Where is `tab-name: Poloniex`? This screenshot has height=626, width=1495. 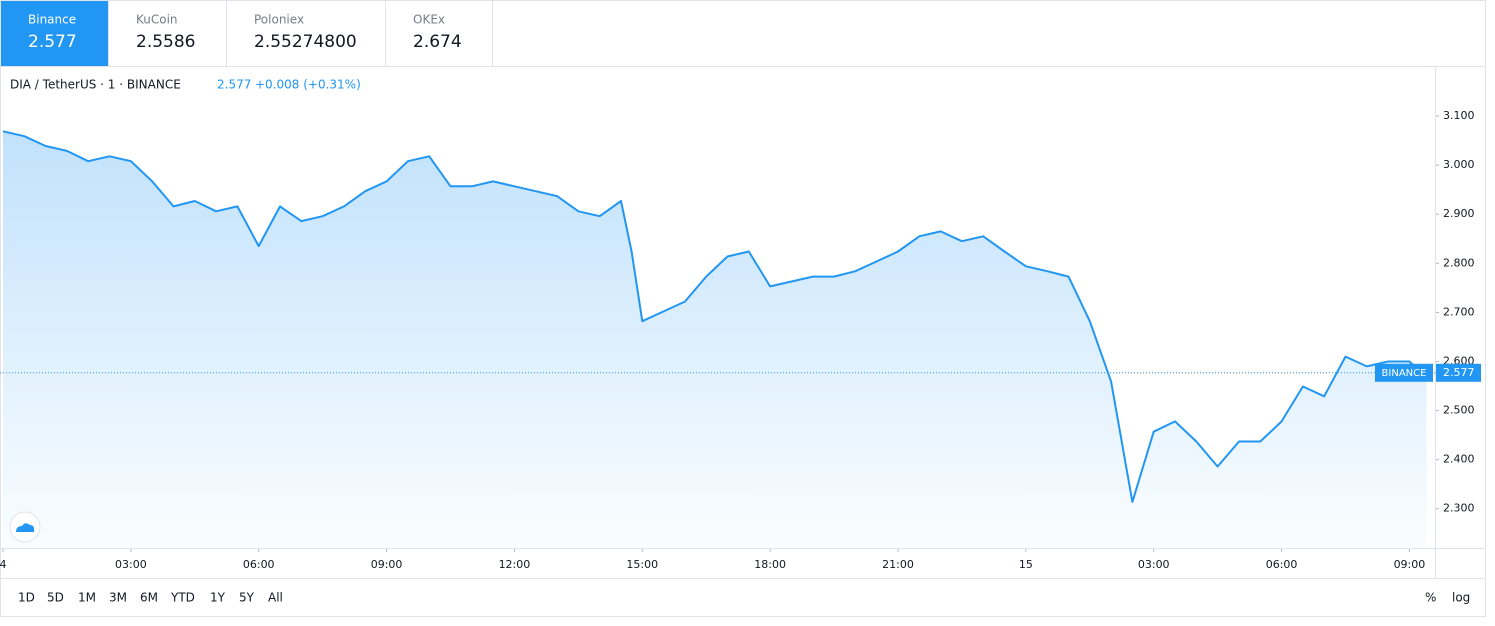
tab-name: Poloniex is located at coordinates (279, 20).